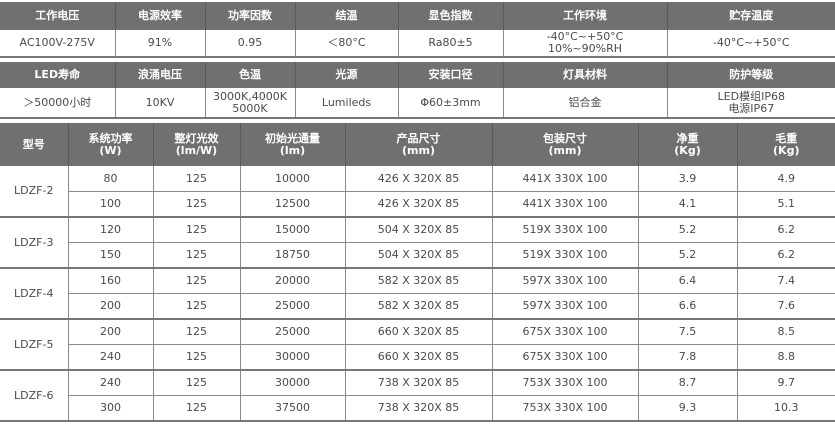 This screenshot has width=835, height=435. What do you see at coordinates (110, 230) in the screenshot?
I see `table-cell: 120` at bounding box center [110, 230].